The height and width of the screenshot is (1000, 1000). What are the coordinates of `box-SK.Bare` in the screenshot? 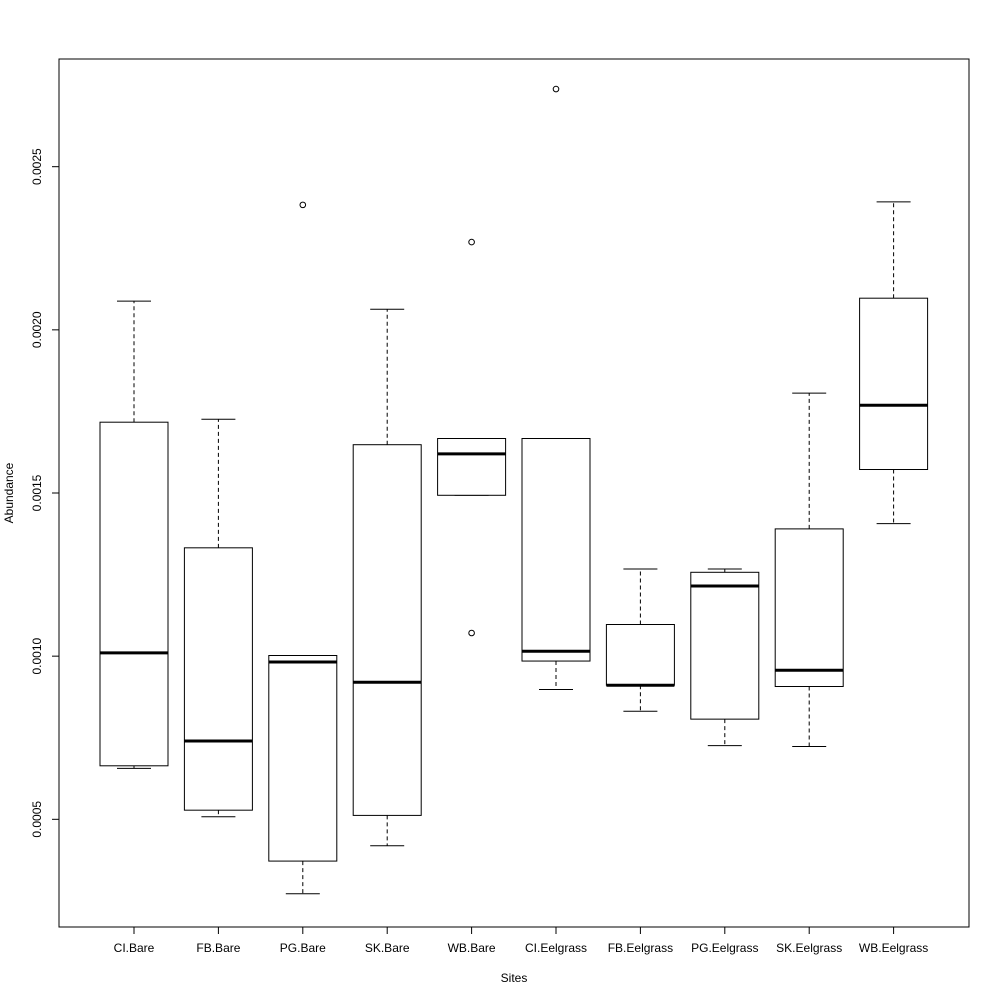 It's located at (387, 577).